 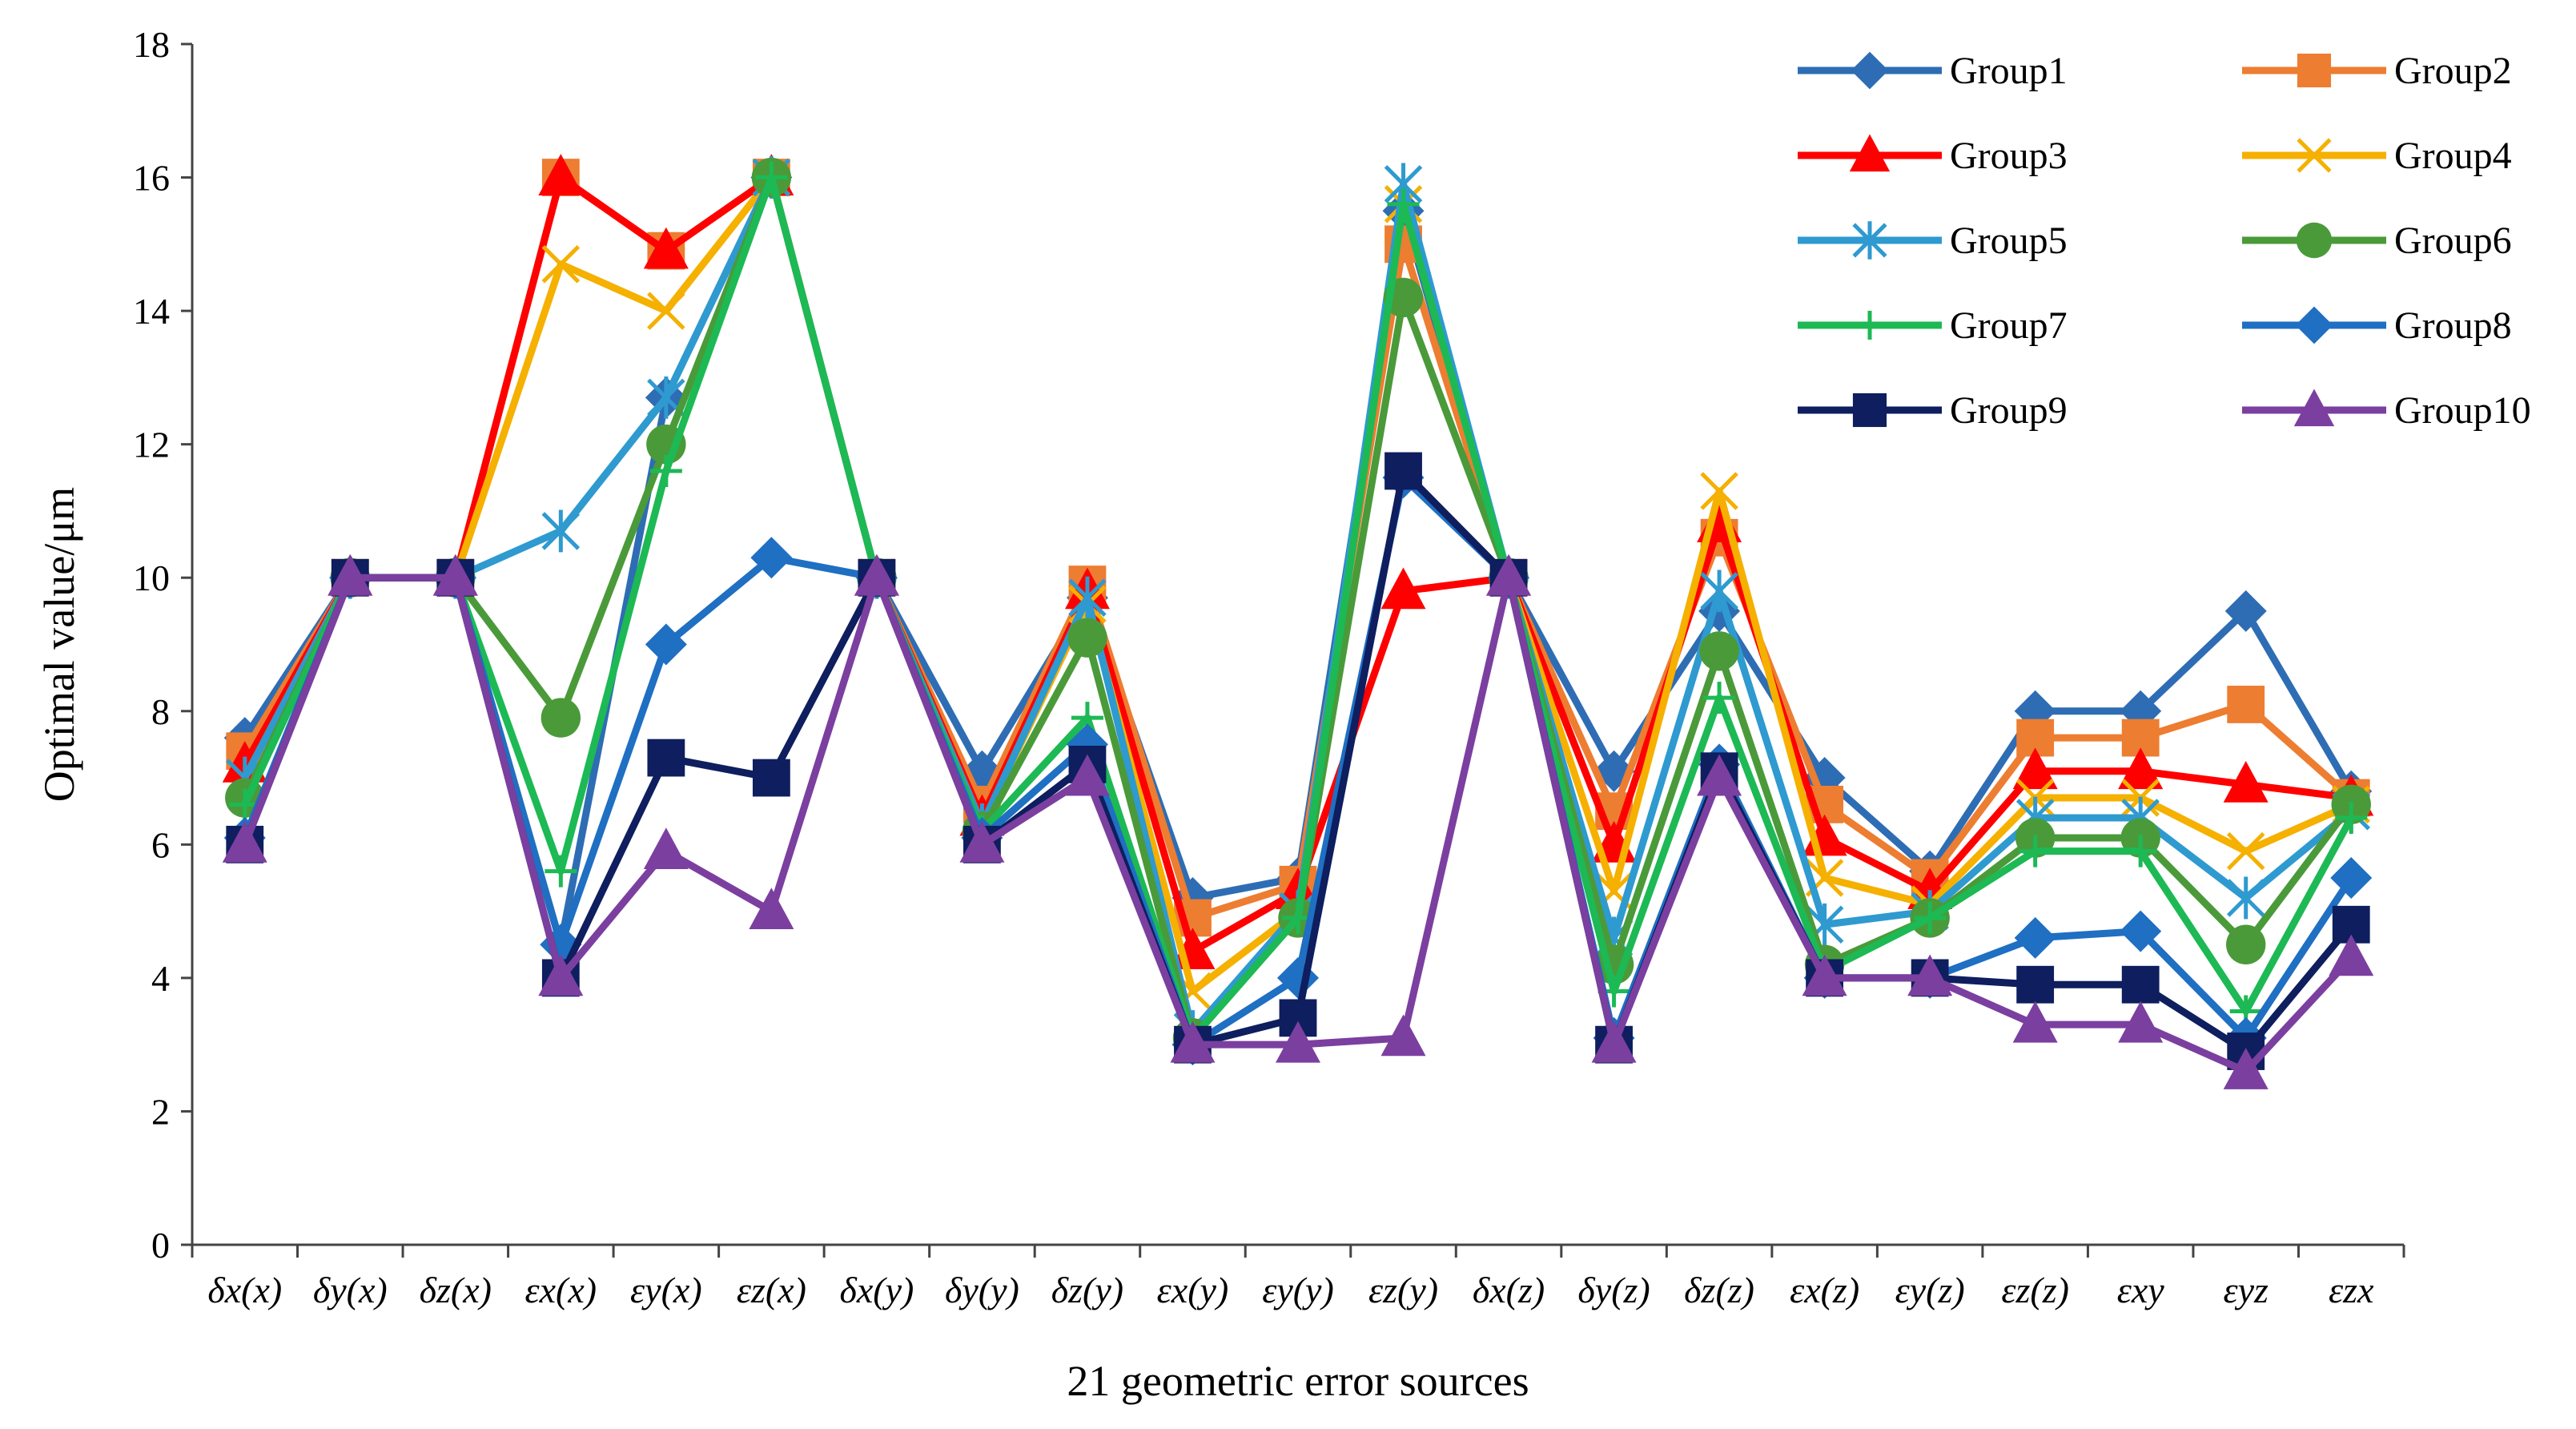 I want to click on x-tick-label: δz(z), so click(x=1719, y=1290).